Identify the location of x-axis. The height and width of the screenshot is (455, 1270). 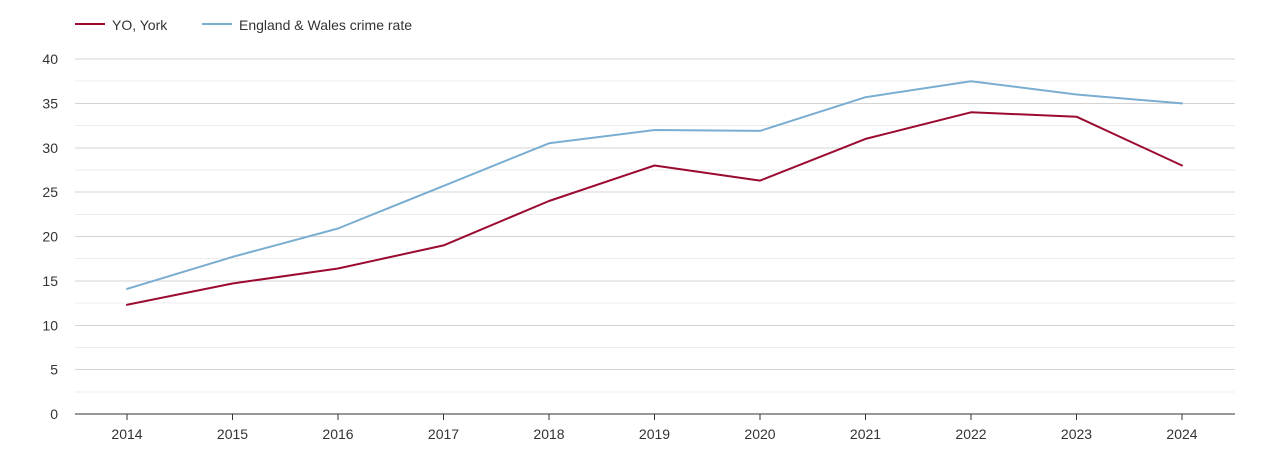
(655, 416).